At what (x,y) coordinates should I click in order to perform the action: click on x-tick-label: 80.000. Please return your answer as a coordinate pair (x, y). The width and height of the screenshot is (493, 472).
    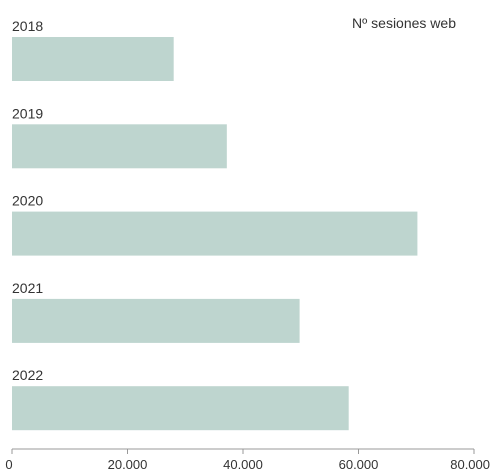
    Looking at the image, I should click on (470, 464).